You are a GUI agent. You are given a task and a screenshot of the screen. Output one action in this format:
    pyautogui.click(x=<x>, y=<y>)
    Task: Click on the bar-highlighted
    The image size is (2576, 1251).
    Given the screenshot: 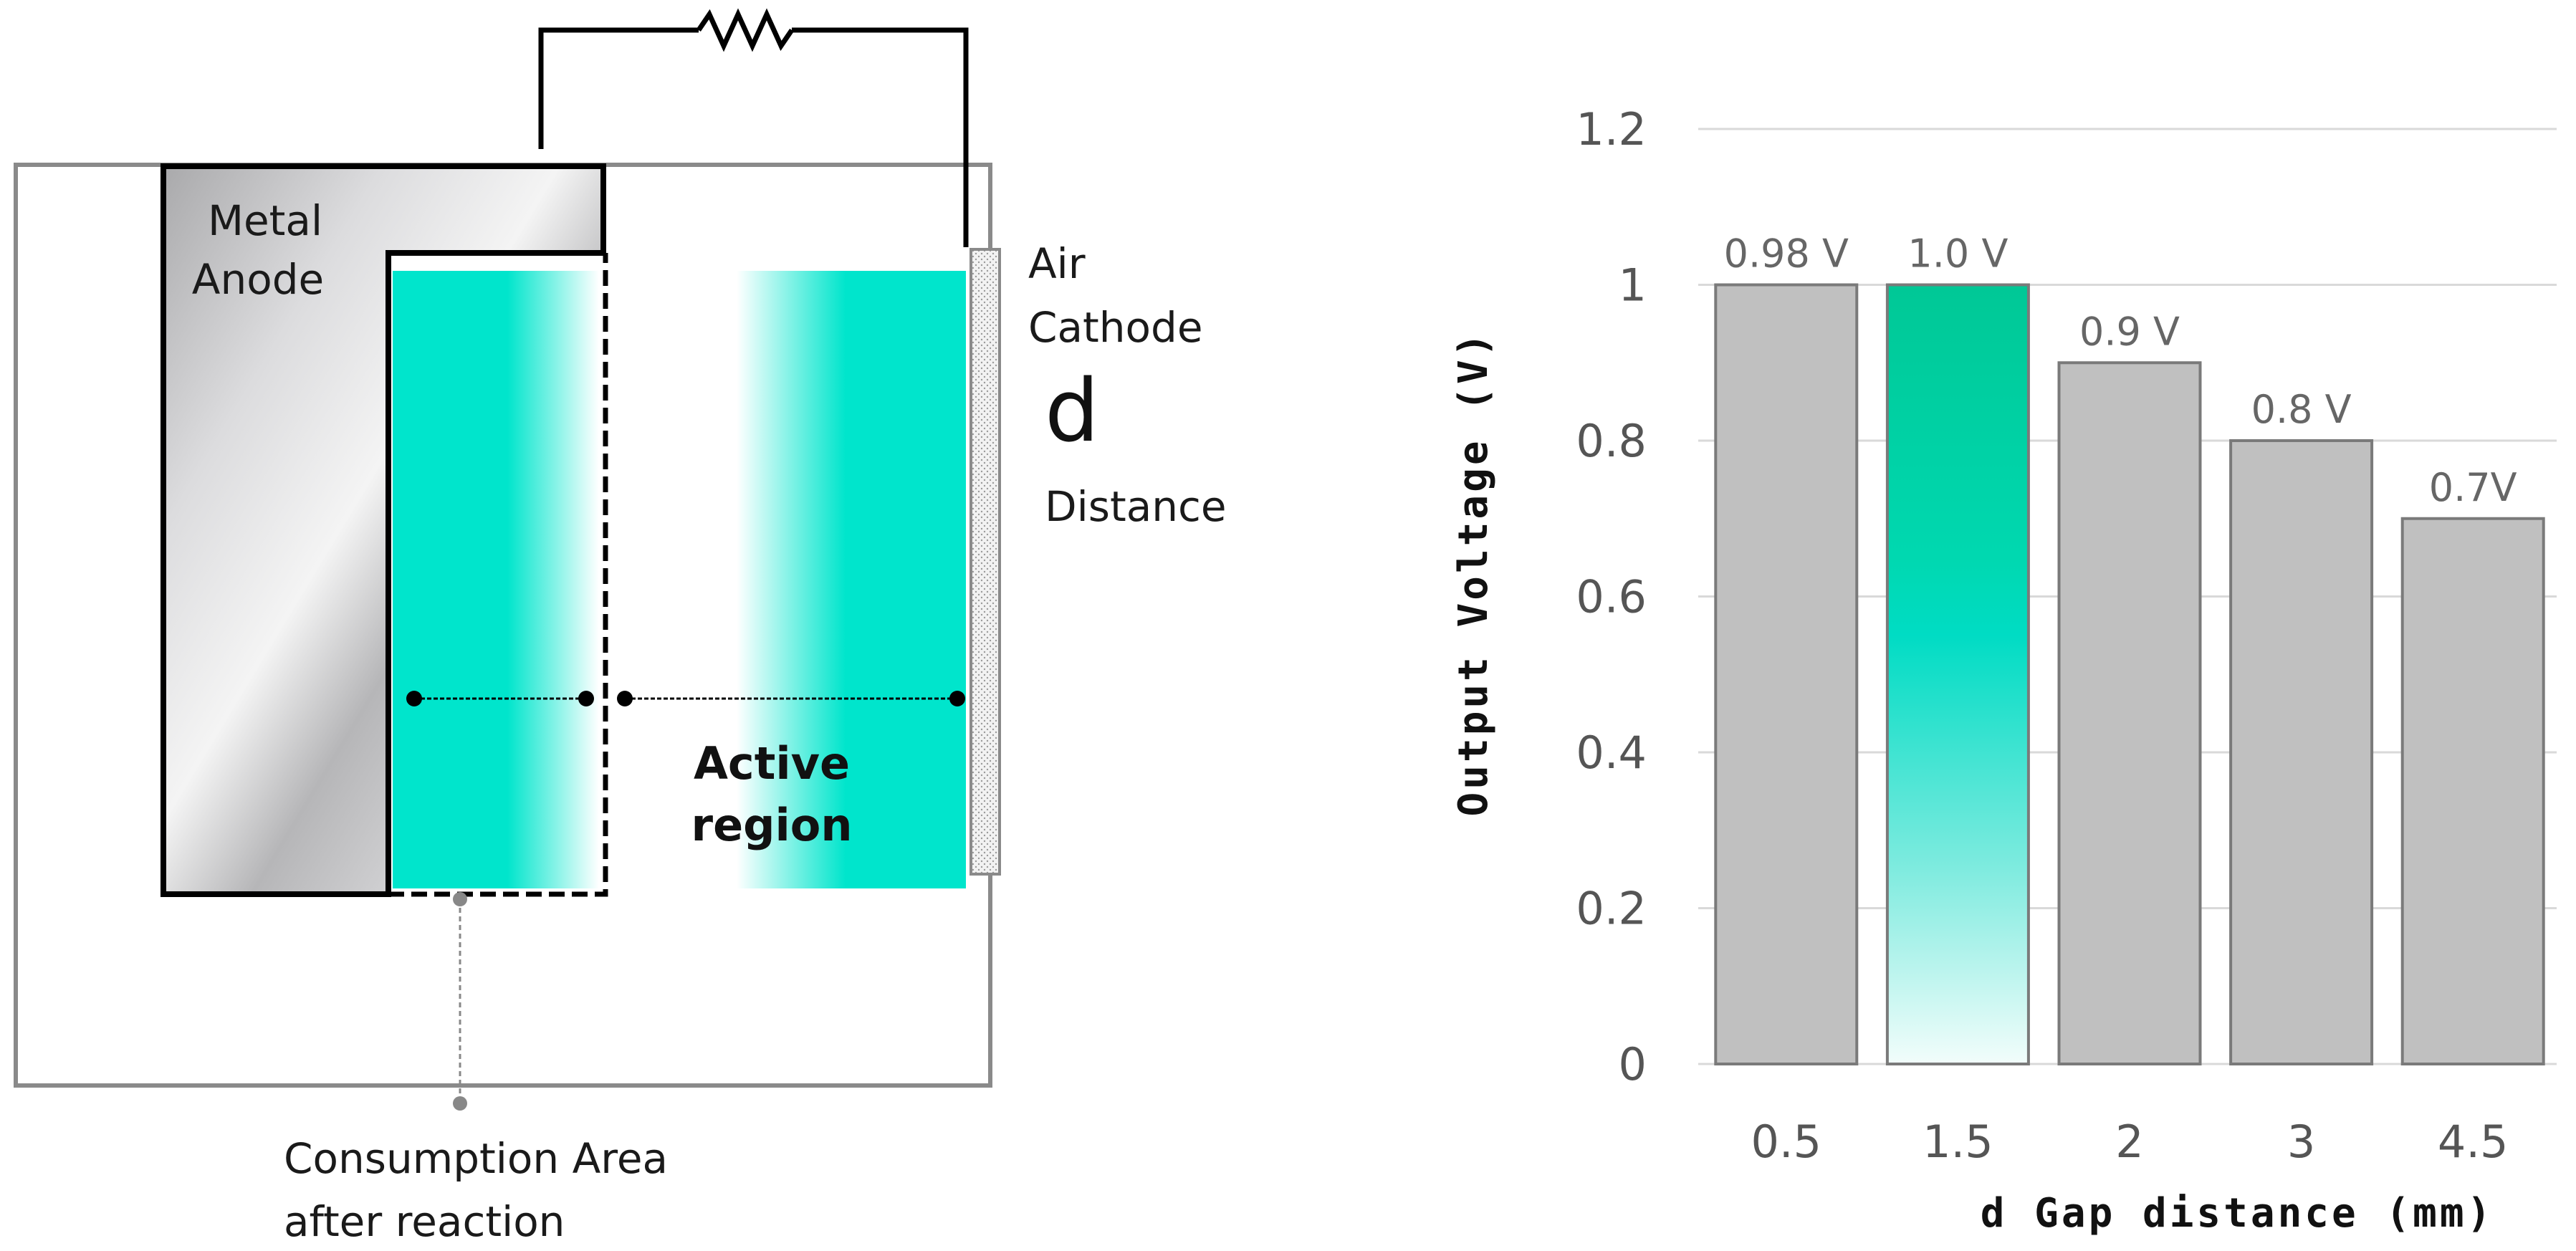 What is the action you would take?
    pyautogui.click(x=1957, y=674)
    